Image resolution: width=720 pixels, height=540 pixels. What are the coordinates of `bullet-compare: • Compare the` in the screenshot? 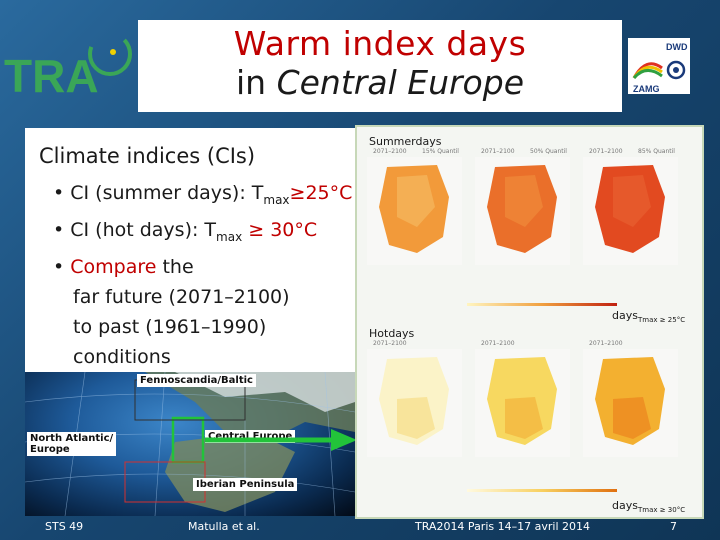 It's located at (123, 266).